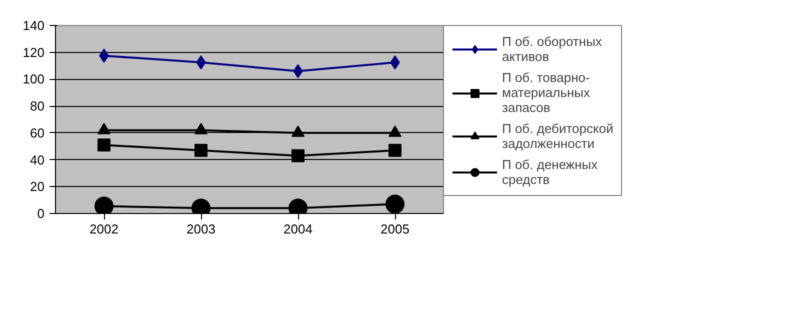 The image size is (785, 325). Describe the element at coordinates (546, 92) in the screenshot. I see `legend-label: П об. товарно-материальных запасов` at that location.